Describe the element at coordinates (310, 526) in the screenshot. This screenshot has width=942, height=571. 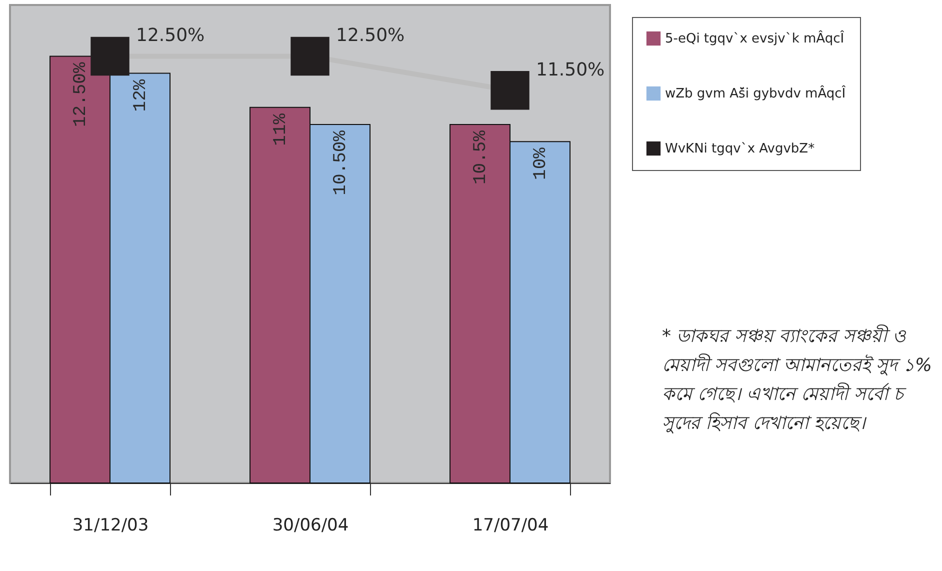
I see `x-tick-label: 30/06/04` at that location.